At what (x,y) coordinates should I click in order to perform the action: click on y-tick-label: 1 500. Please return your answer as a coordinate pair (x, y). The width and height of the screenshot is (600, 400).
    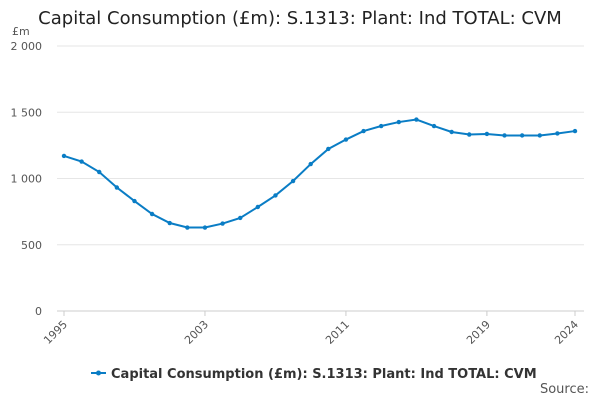
    Looking at the image, I should click on (27, 112).